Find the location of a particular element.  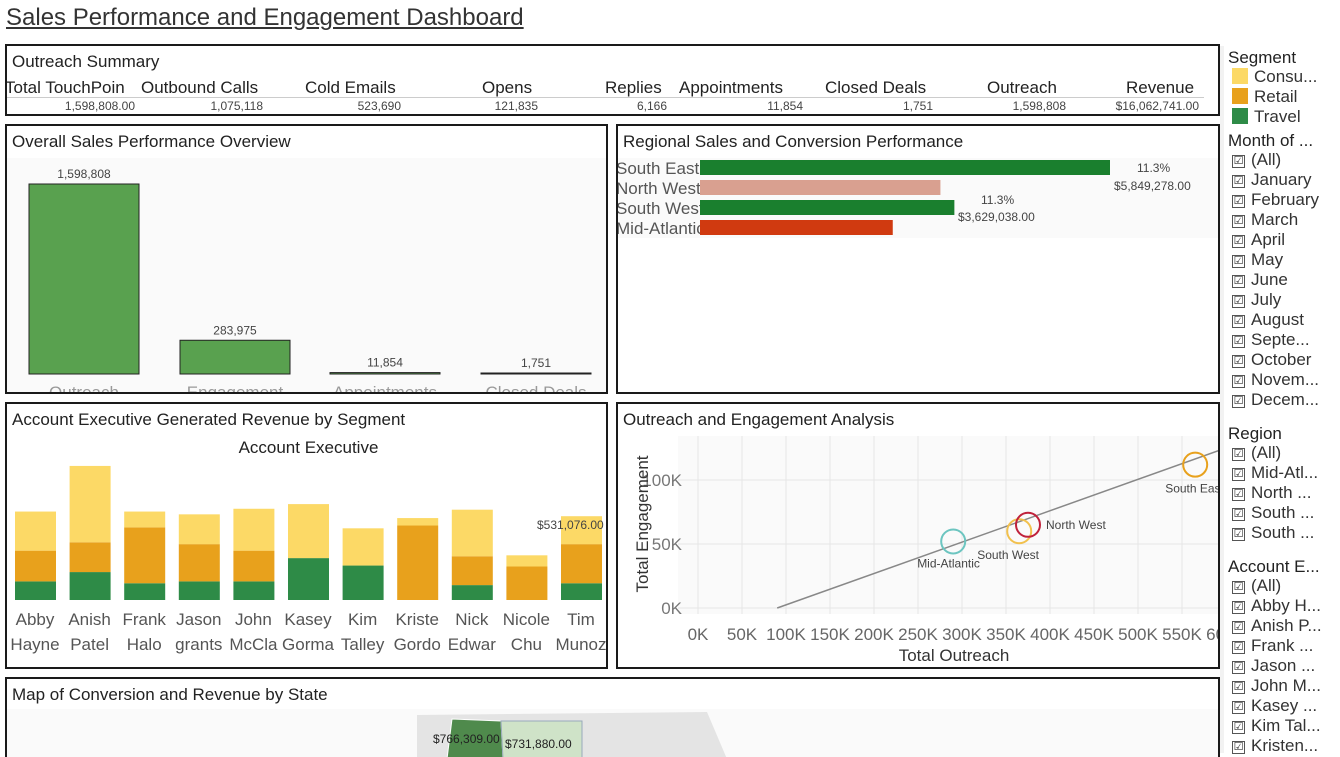

account-filter-option: ☑ (All) is located at coordinates (1256, 586).